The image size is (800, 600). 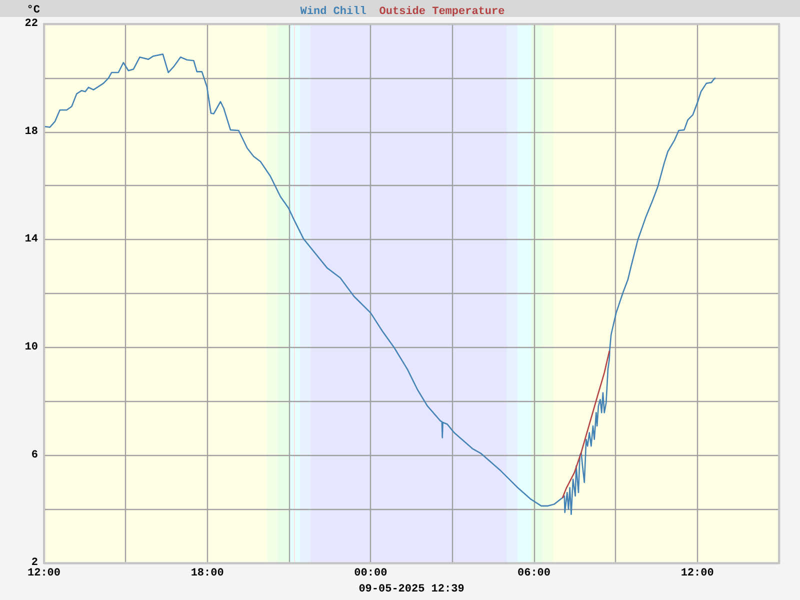 What do you see at coordinates (534, 574) in the screenshot?
I see `x-tick-label: 06:00` at bounding box center [534, 574].